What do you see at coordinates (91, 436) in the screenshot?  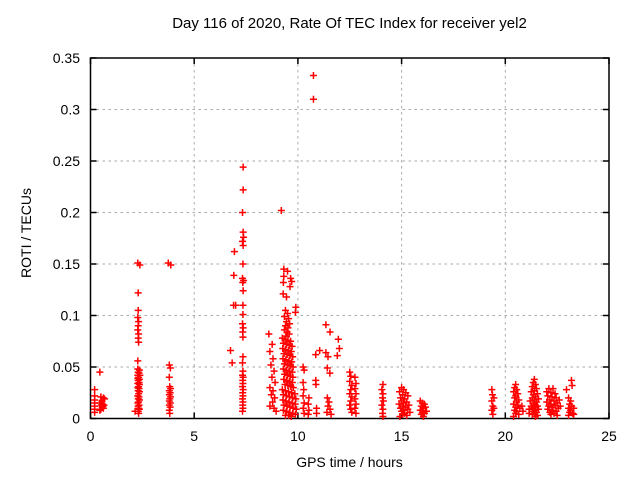 I see `x-tick-label: 0` at bounding box center [91, 436].